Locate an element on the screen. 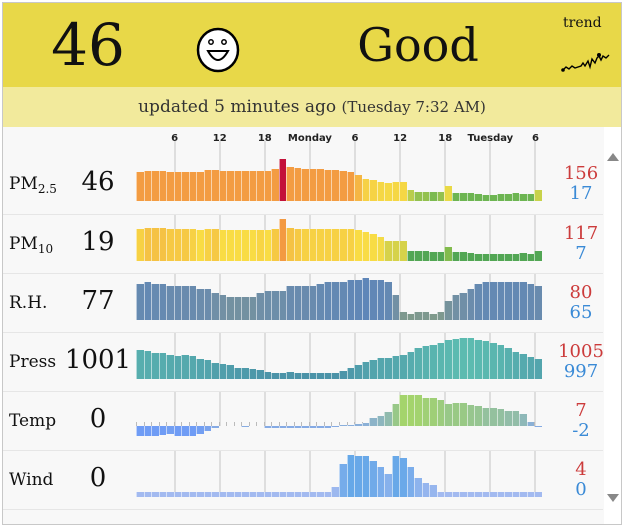 The width and height of the screenshot is (625, 527). metric-min: -2 is located at coordinates (581, 430).